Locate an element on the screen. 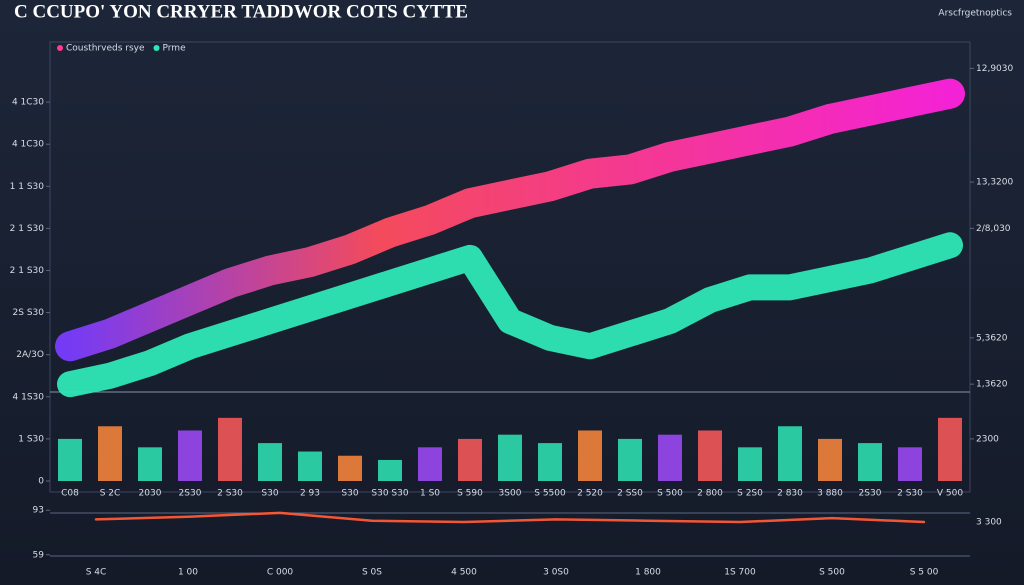 Image resolution: width=1024 pixels, height=585 pixels. chart-title: C CCUPO' YON CRRYER TADDWOR COTS CYTTE is located at coordinates (241, 11).